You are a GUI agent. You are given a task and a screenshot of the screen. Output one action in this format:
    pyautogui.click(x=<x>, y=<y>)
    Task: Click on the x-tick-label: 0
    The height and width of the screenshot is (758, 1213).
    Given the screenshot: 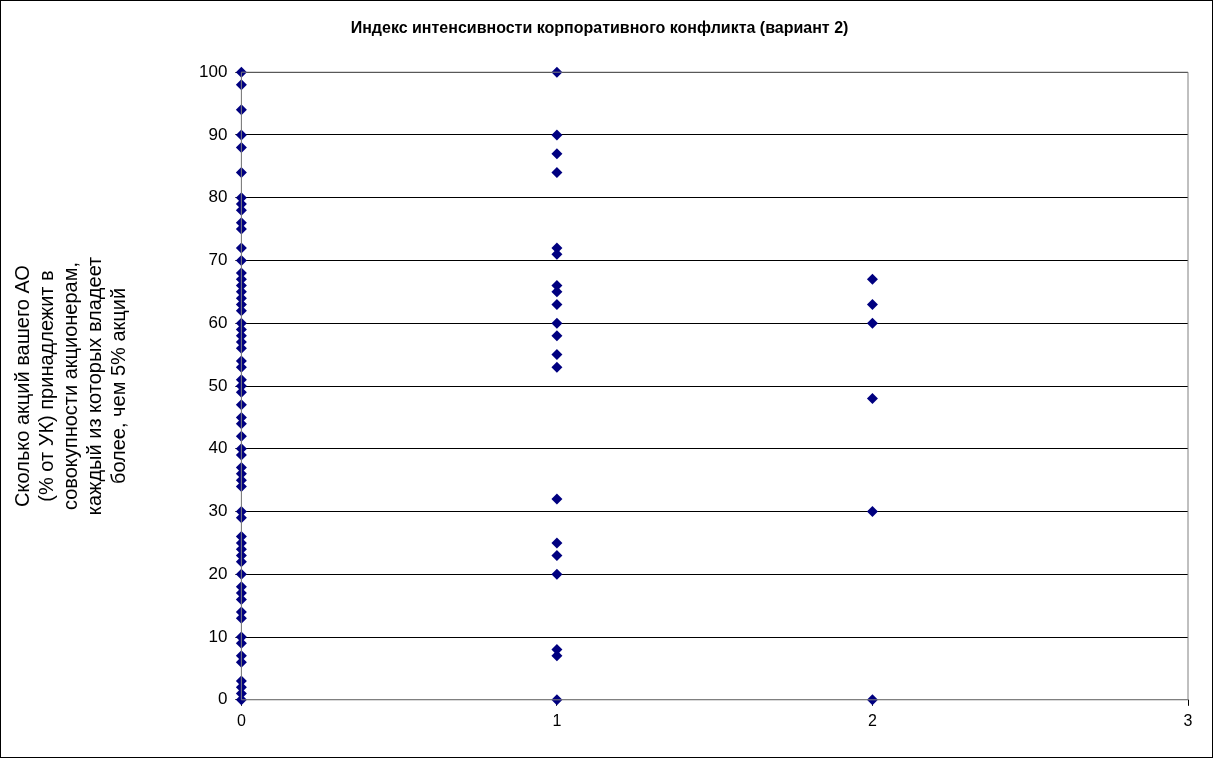 What is the action you would take?
    pyautogui.click(x=241, y=720)
    